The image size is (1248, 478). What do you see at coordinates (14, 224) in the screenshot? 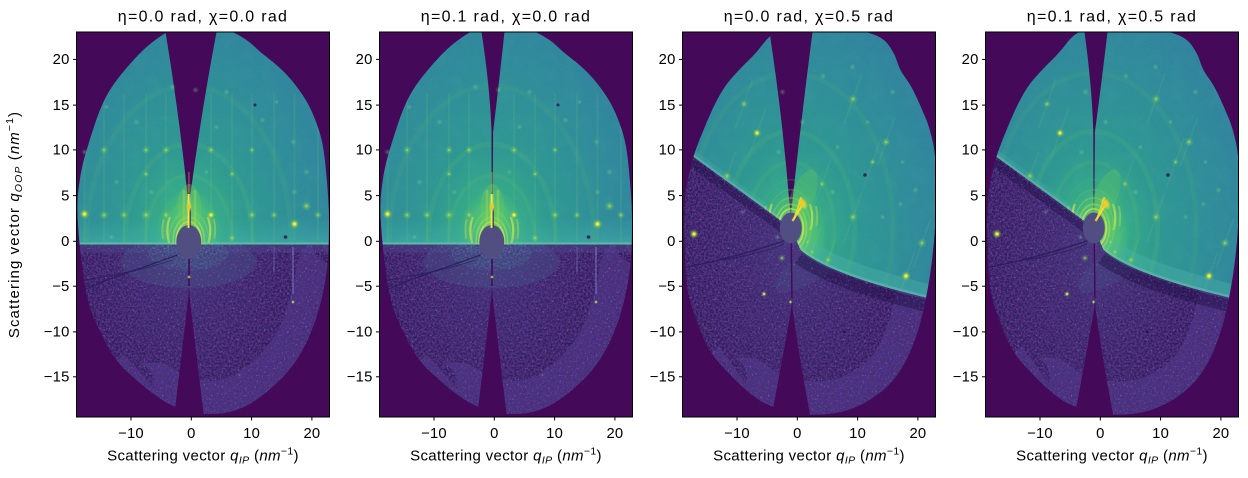
I see `svg-text: Scattering vector qOOP (nm−1)` at bounding box center [14, 224].